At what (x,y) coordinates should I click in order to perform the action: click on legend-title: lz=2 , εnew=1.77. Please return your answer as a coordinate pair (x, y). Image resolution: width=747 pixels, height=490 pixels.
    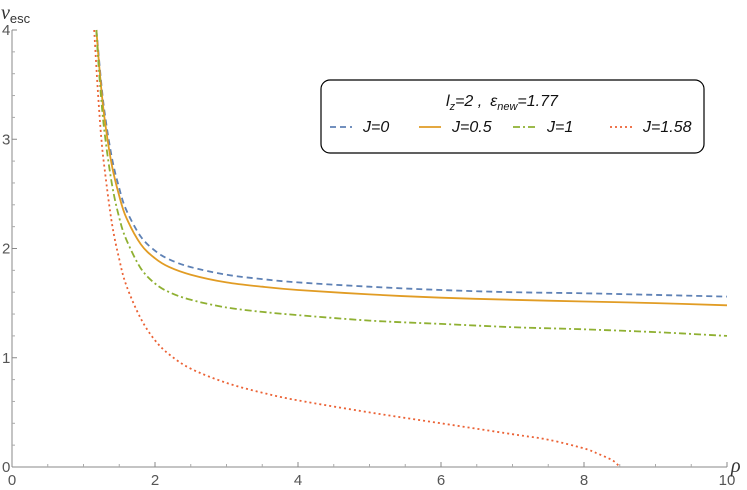
    Looking at the image, I should click on (502, 103).